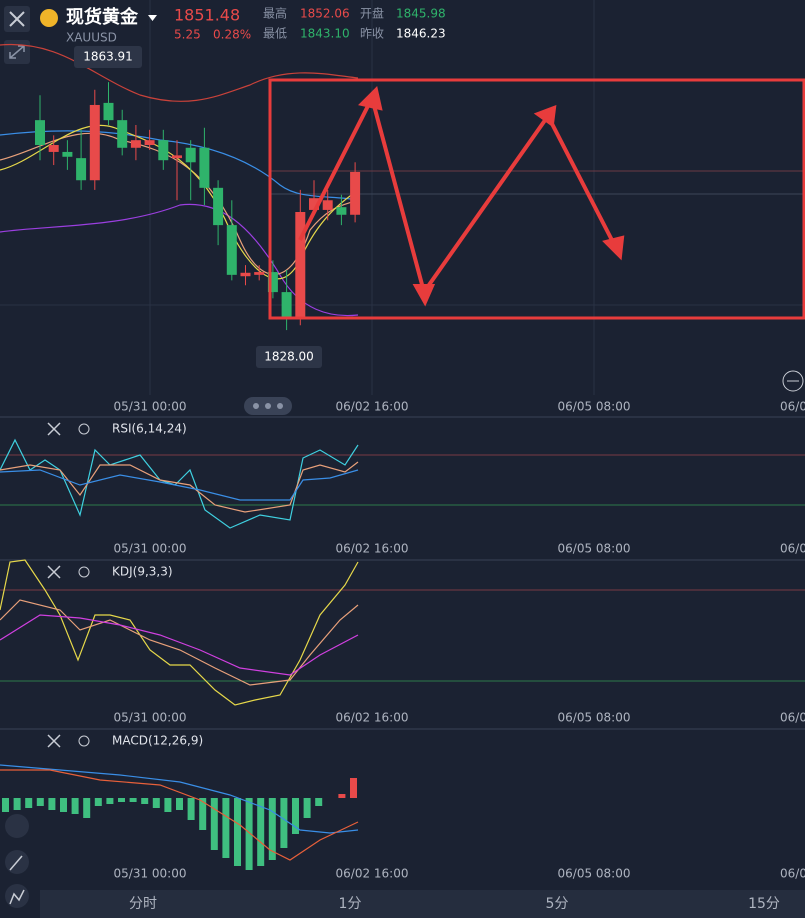 The image size is (805, 918). Describe the element at coordinates (157, 741) in the screenshot. I see `indicator-name: MACD(12,26,9)` at that location.